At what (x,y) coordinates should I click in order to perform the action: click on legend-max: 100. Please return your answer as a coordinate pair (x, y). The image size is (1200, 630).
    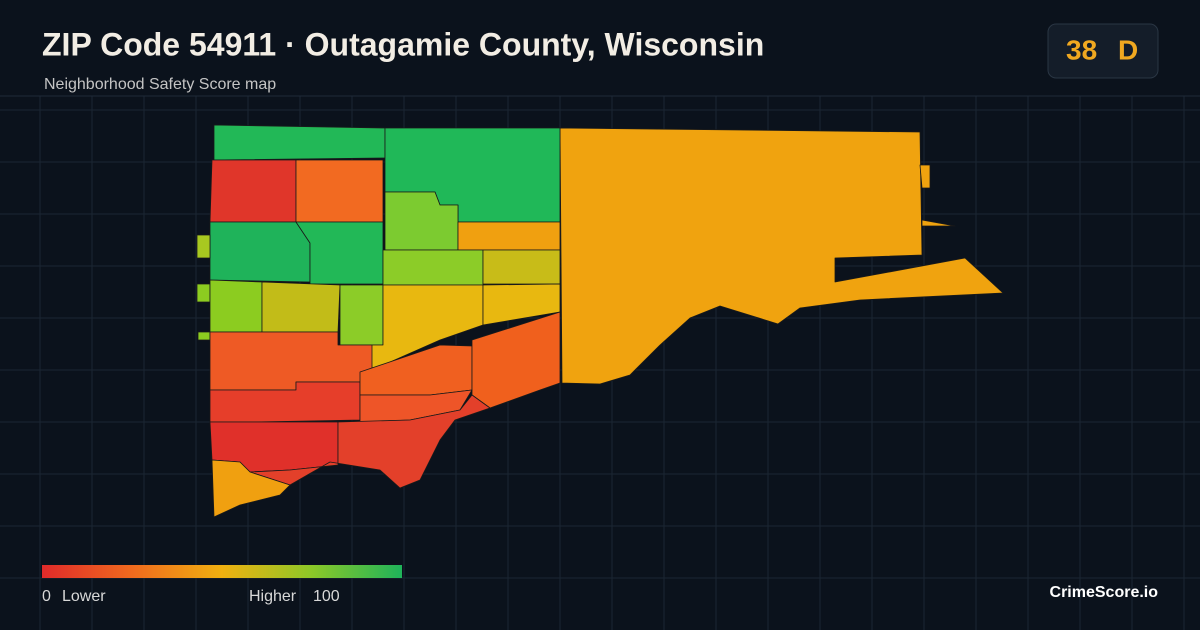
    Looking at the image, I should click on (326, 596).